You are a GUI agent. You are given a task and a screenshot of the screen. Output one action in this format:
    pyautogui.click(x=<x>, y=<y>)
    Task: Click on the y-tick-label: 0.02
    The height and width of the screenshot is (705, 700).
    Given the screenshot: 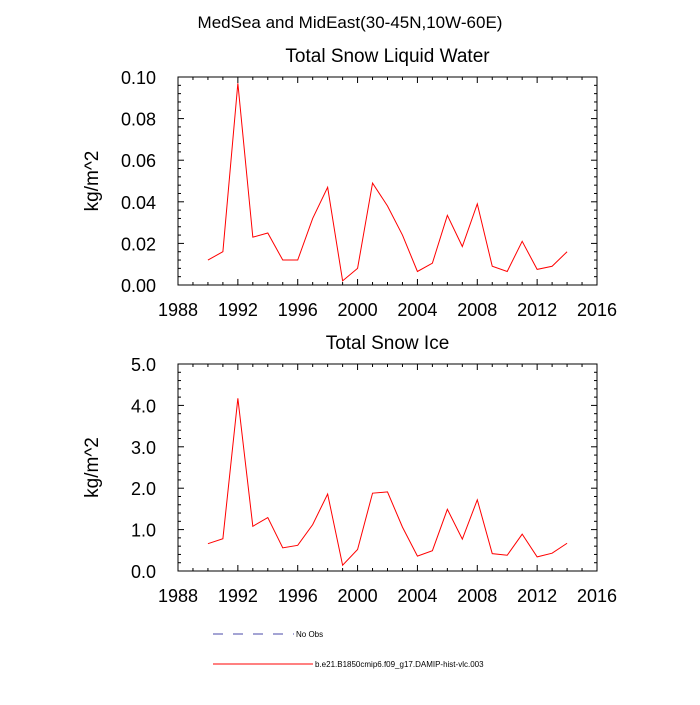 What is the action you would take?
    pyautogui.click(x=138, y=244)
    